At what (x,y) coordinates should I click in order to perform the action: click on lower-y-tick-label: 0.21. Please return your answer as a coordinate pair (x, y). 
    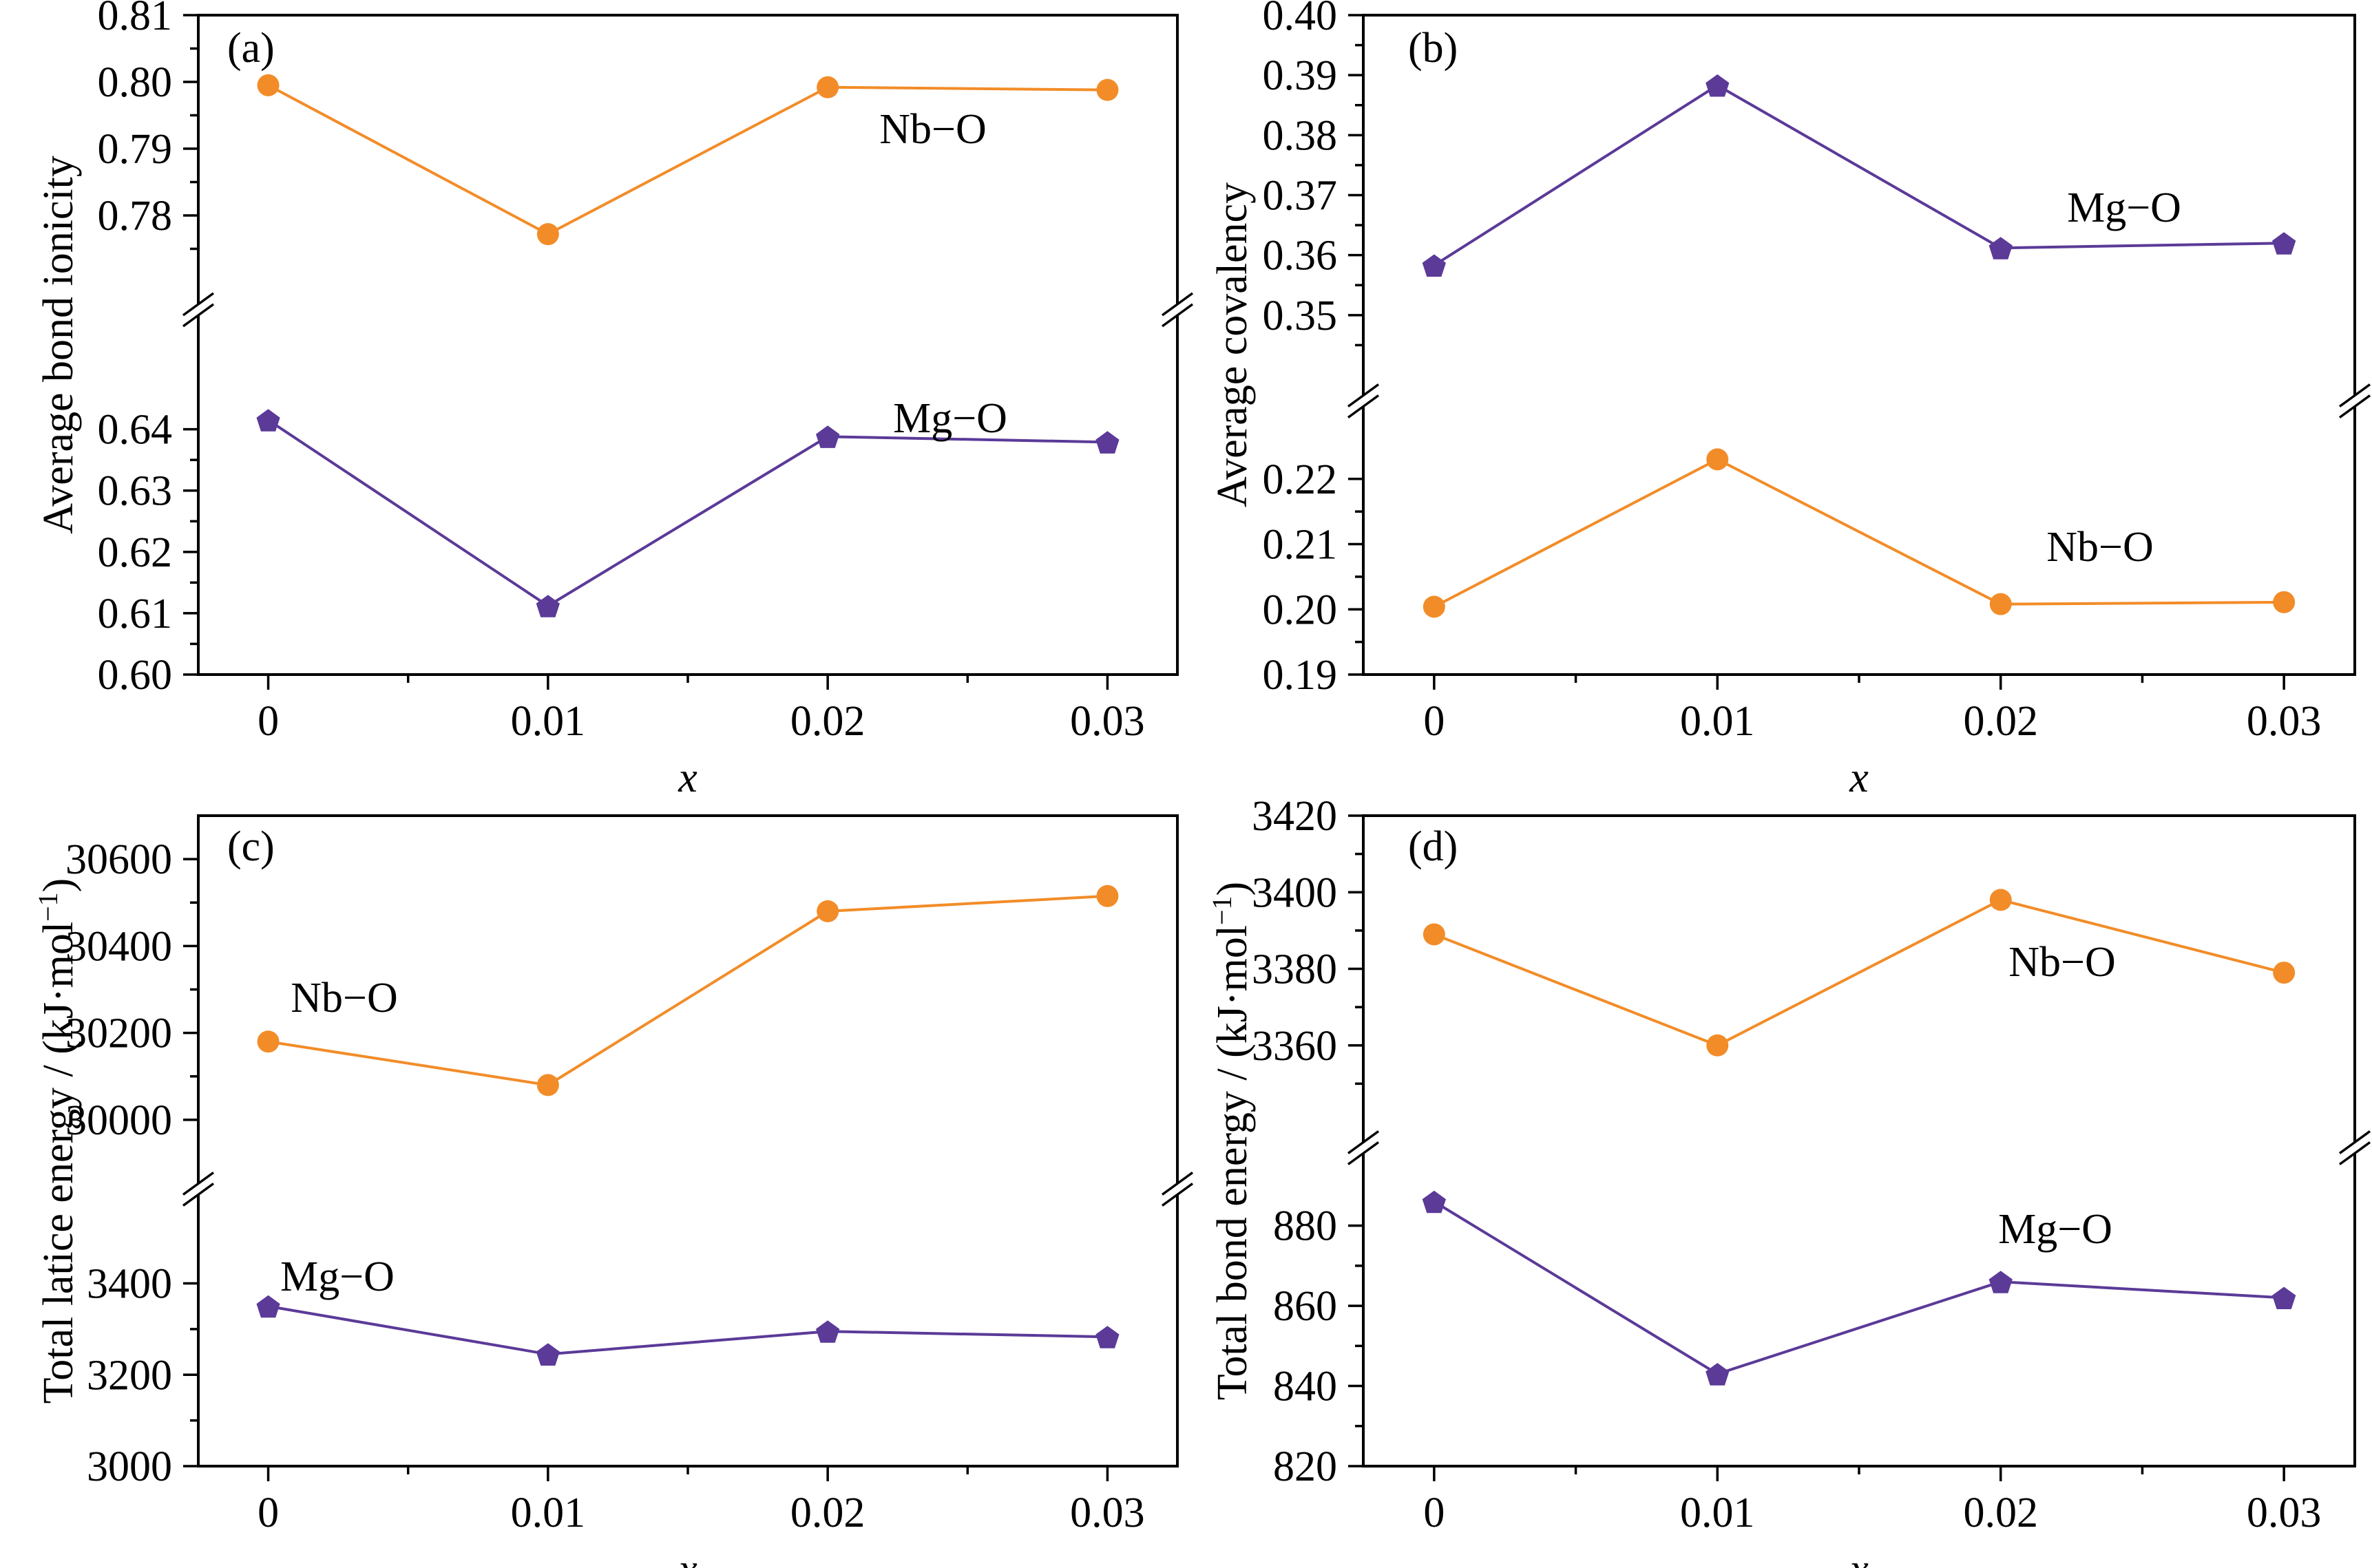
    Looking at the image, I should click on (1300, 545).